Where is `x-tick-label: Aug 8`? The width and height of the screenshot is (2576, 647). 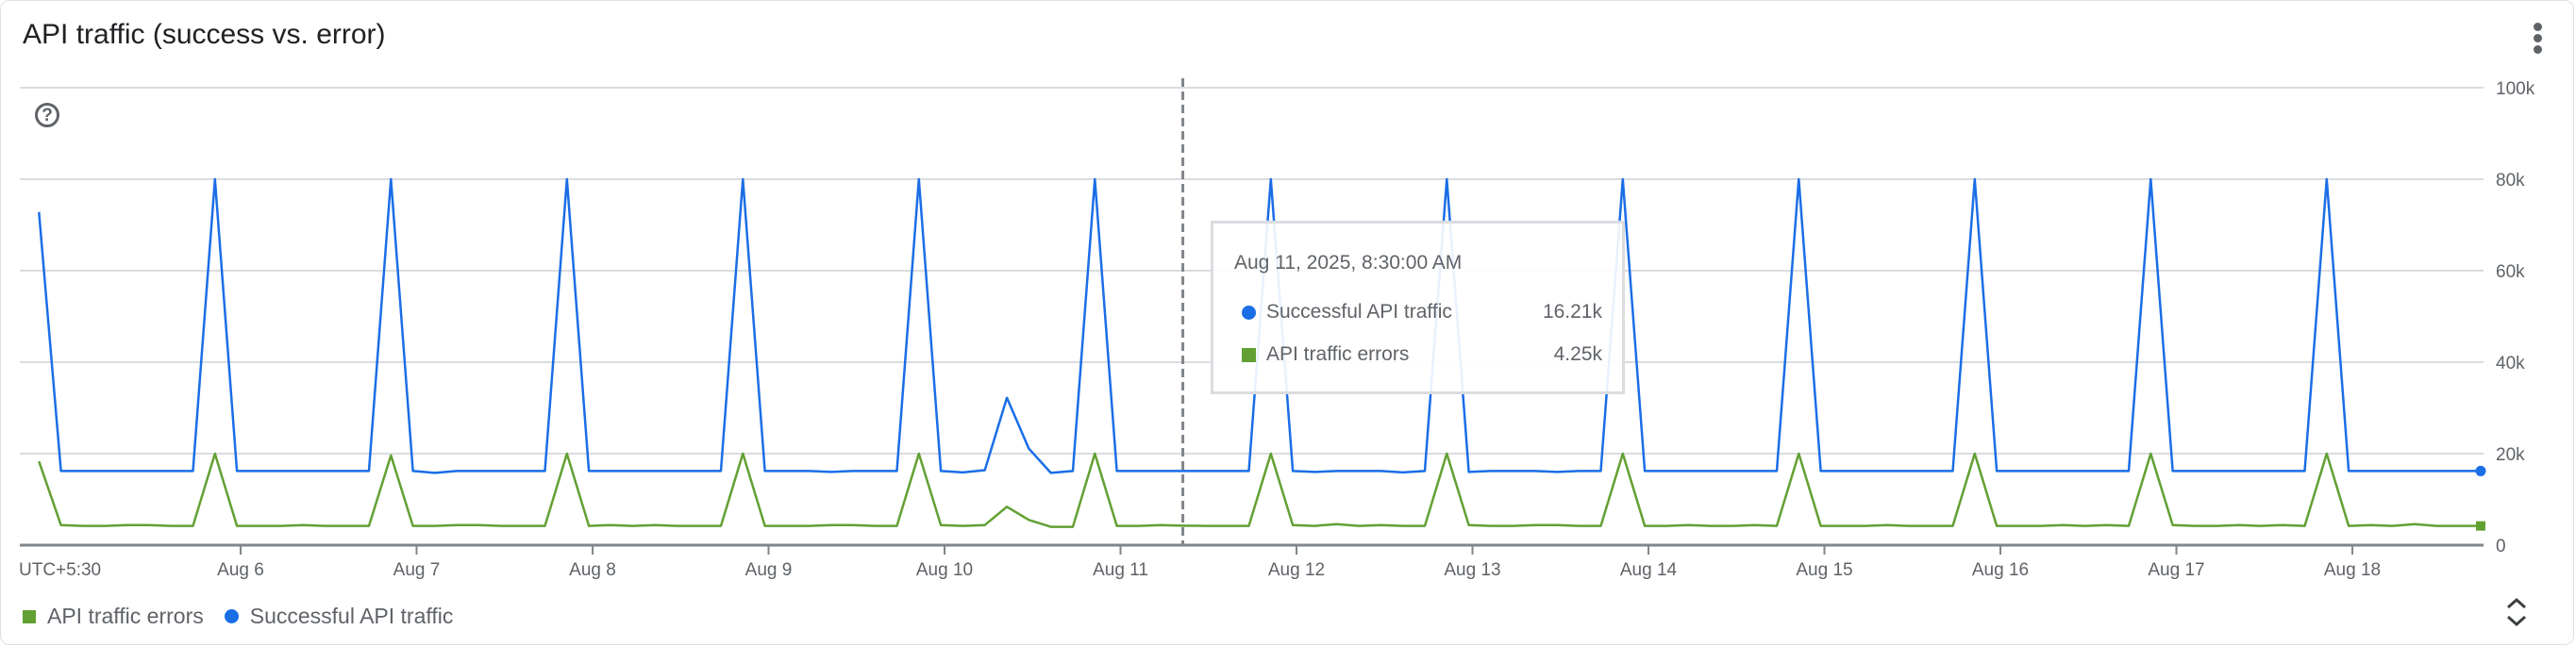 x-tick-label: Aug 8 is located at coordinates (592, 570).